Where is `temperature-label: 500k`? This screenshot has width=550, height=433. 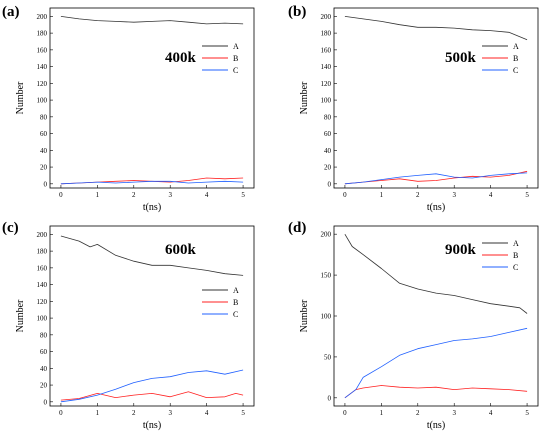 temperature-label: 500k is located at coordinates (461, 58).